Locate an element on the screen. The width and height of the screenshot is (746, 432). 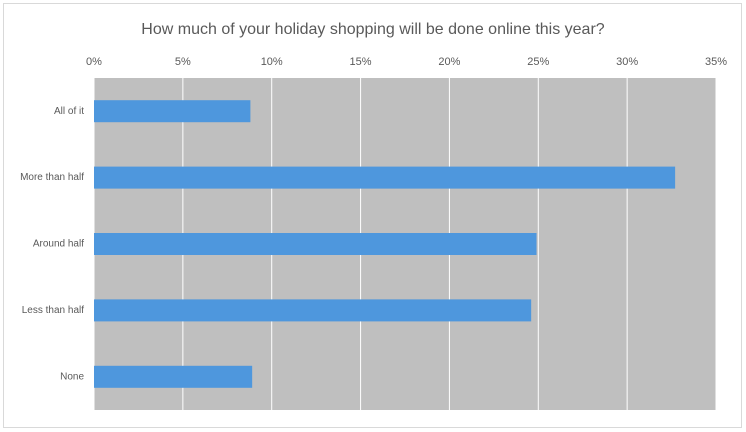
x-tick-label: 20% is located at coordinates (449, 62).